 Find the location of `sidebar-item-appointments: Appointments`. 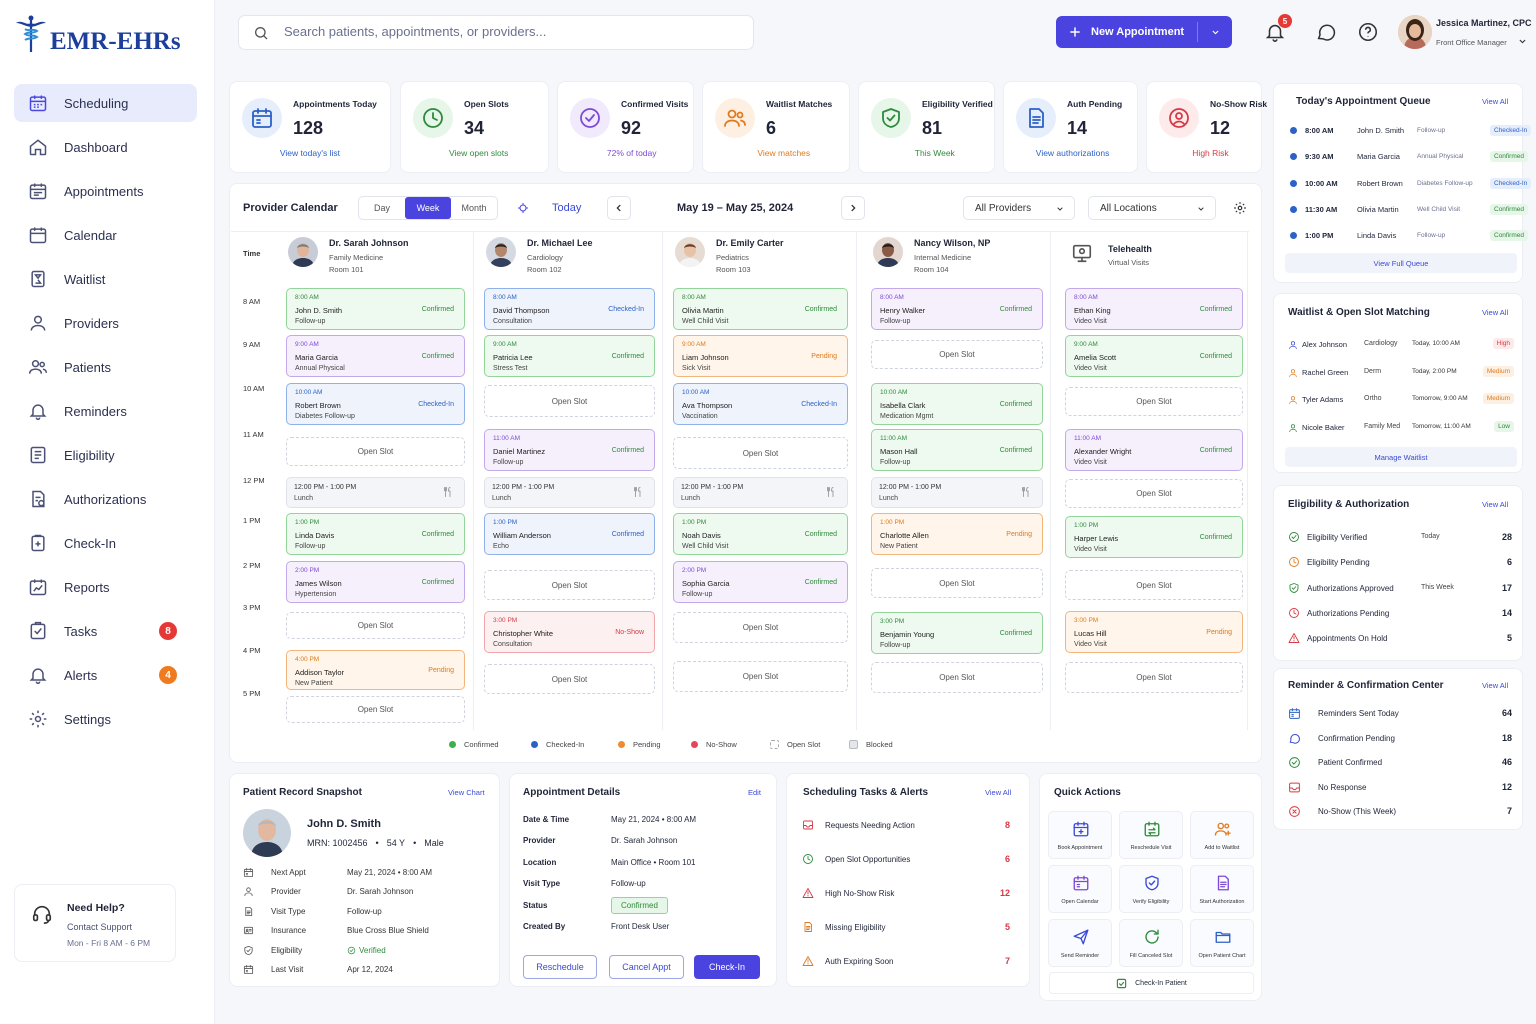

sidebar-item-appointments: Appointments is located at coordinates (105, 191).